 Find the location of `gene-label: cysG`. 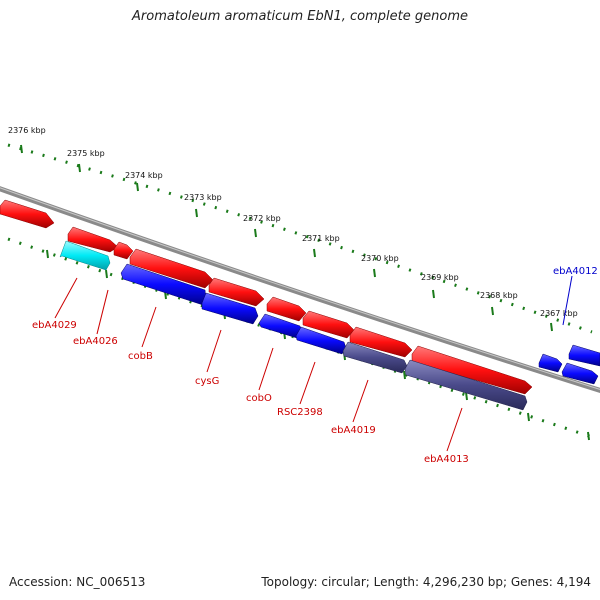

gene-label: cysG is located at coordinates (207, 381).